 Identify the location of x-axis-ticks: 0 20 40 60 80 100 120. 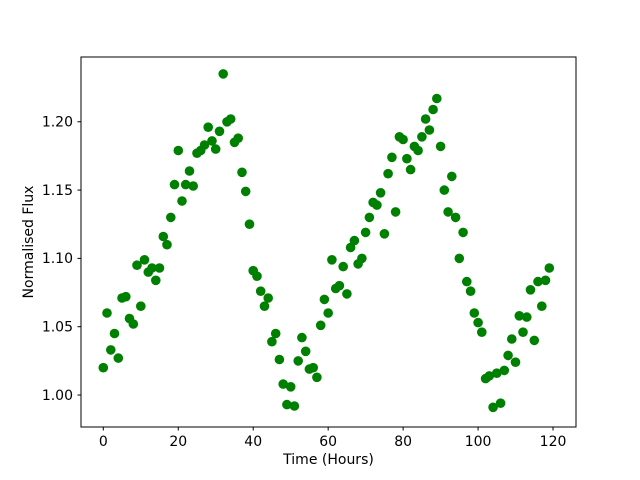
(333, 438).